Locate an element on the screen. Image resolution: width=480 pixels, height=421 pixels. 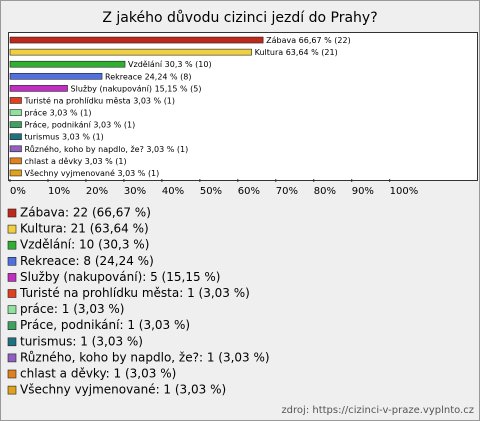
bar-category: chlast a děvky is located at coordinates (54, 160).